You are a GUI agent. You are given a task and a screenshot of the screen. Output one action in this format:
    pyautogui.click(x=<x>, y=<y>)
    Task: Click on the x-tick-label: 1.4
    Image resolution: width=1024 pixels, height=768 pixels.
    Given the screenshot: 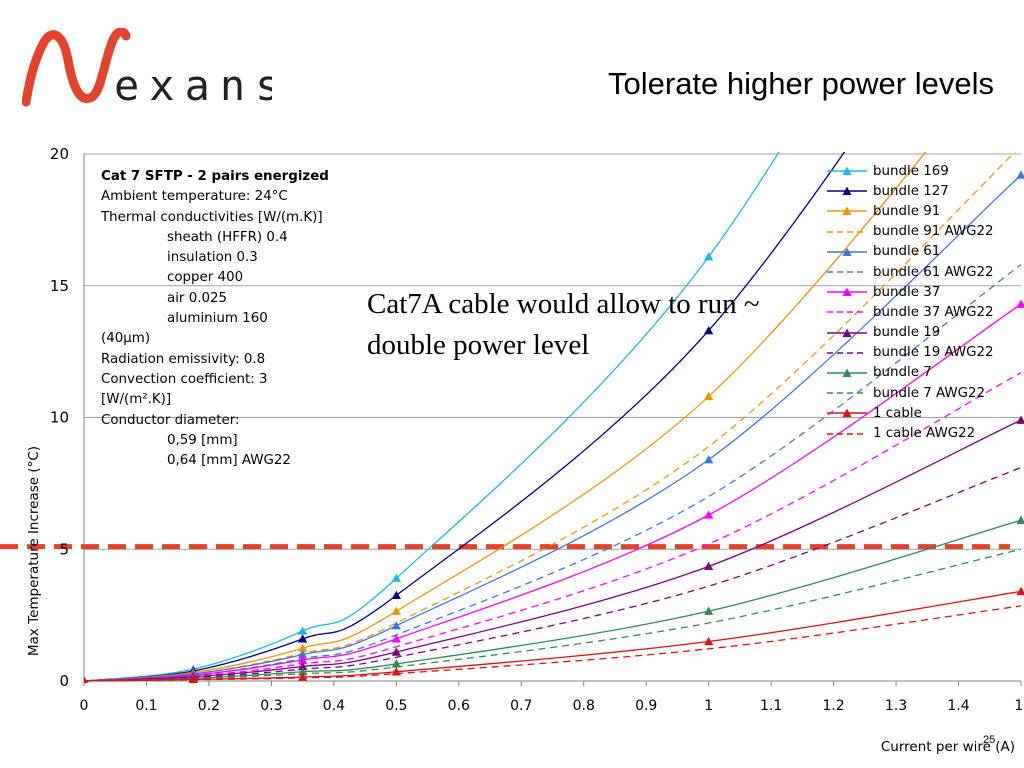 What is the action you would take?
    pyautogui.click(x=958, y=706)
    